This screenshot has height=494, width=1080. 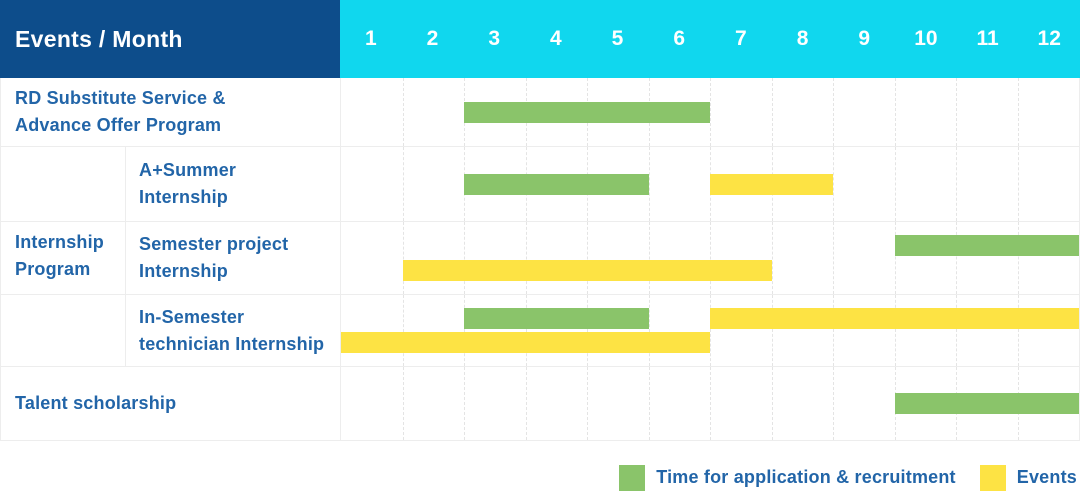 I want to click on month-label: 11, so click(x=987, y=38).